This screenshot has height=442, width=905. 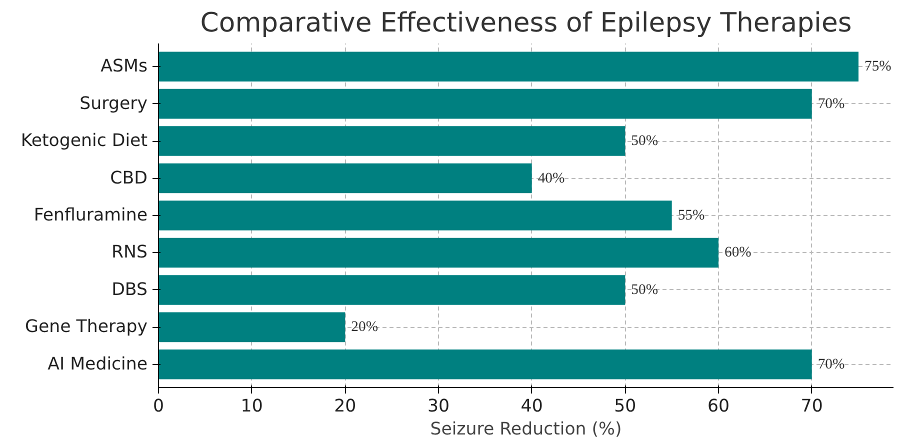 I want to click on x-tick-label: 60, so click(x=718, y=406).